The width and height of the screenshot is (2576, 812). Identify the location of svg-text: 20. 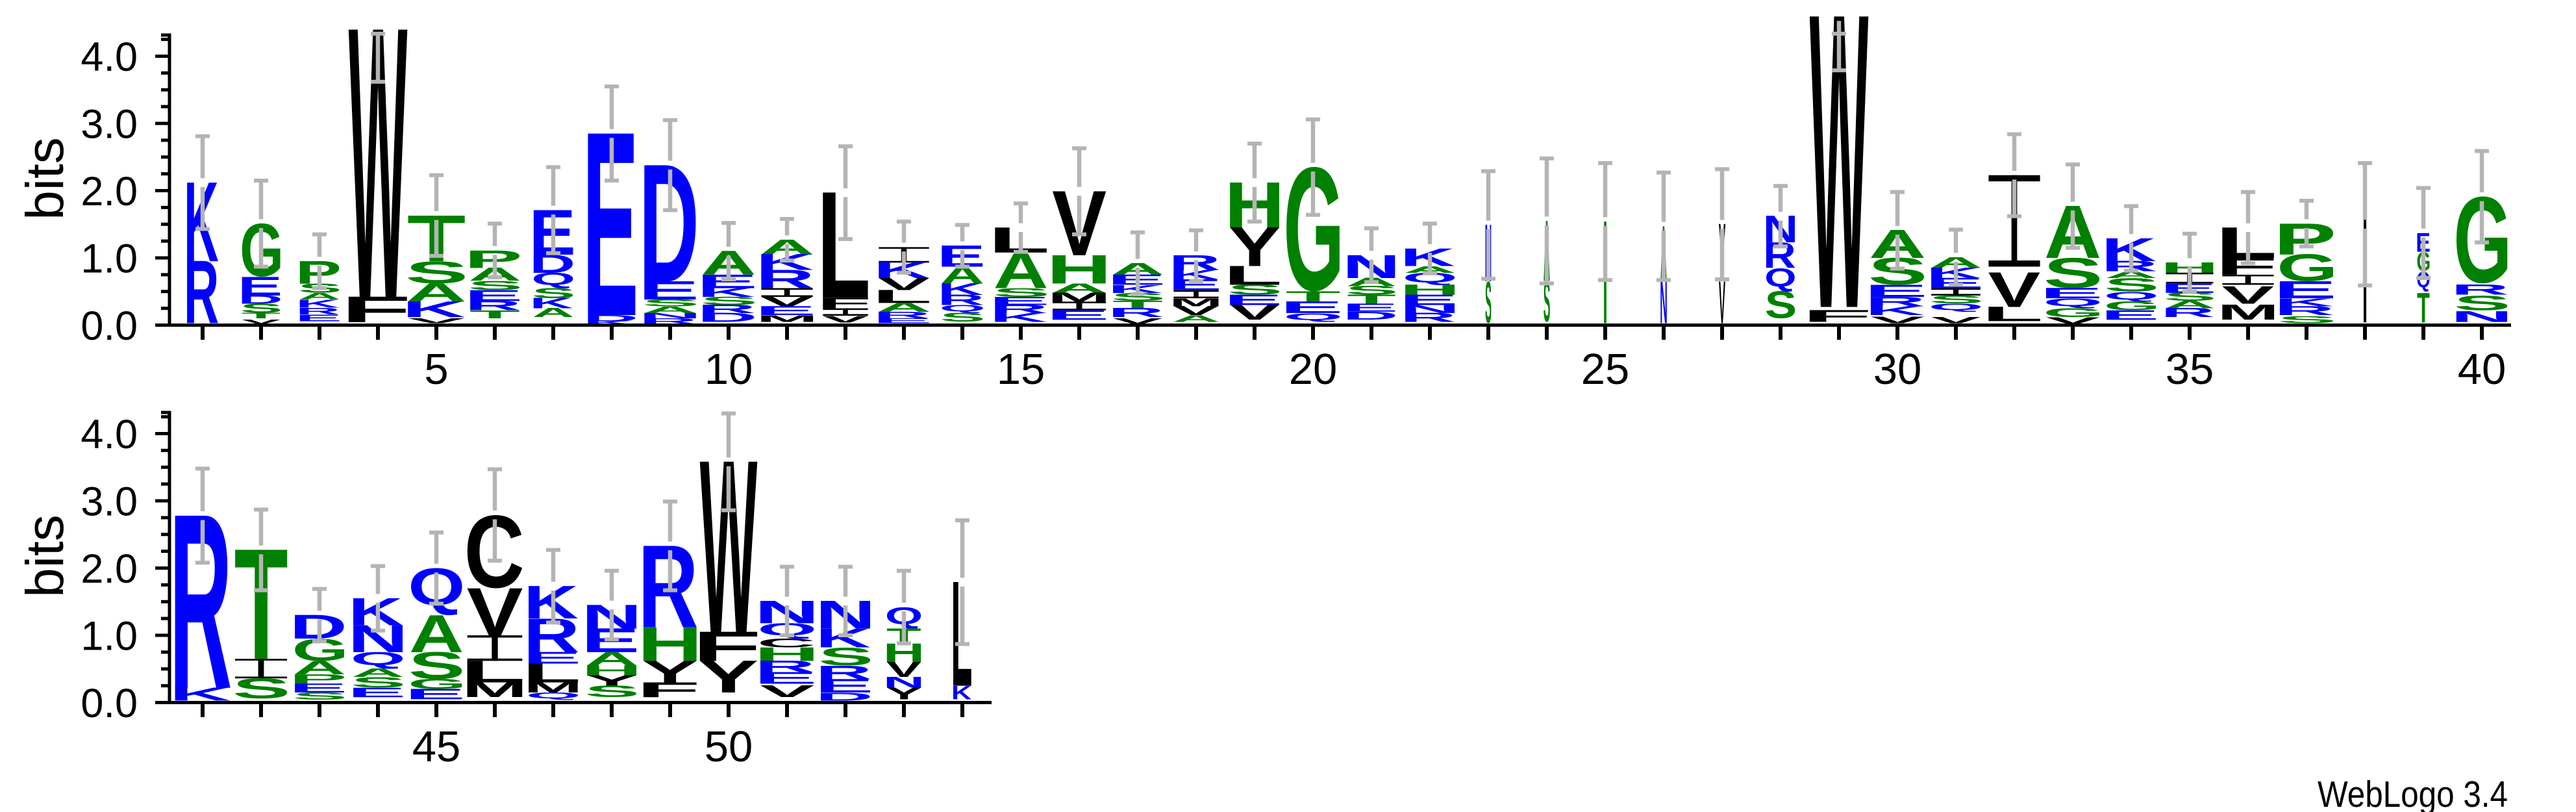
(1313, 369).